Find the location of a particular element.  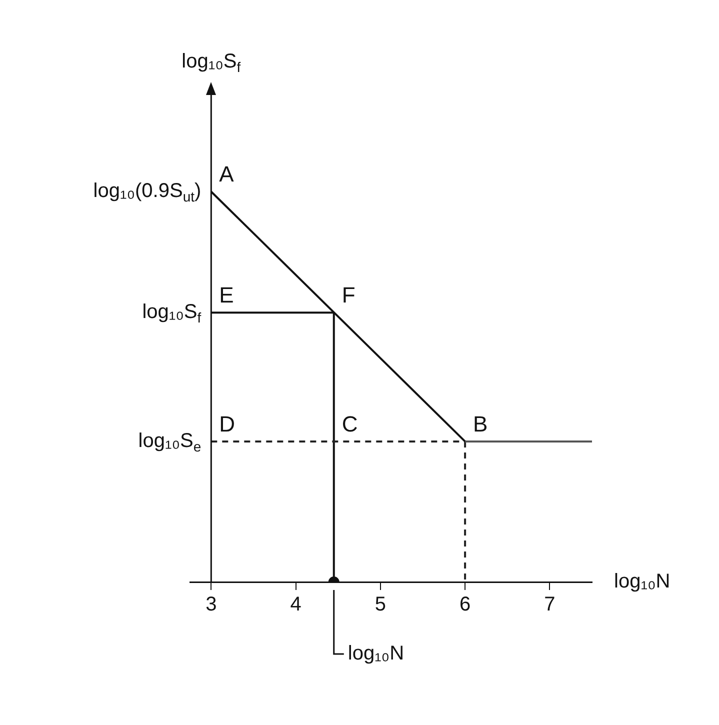

annotation: F is located at coordinates (349, 295).